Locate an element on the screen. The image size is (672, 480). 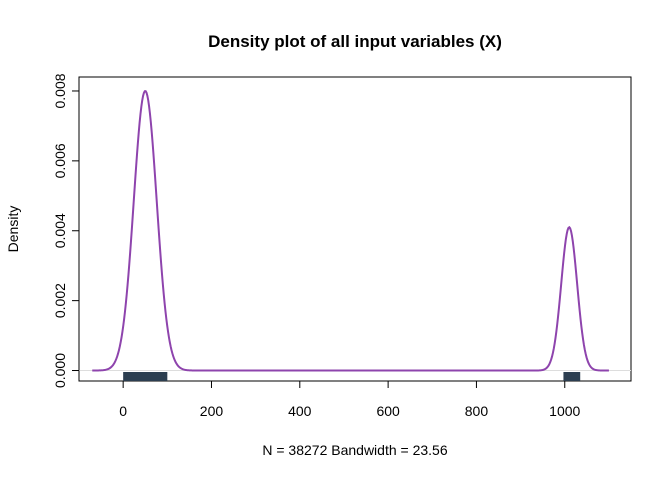
x-tick-label: 800 is located at coordinates (477, 411).